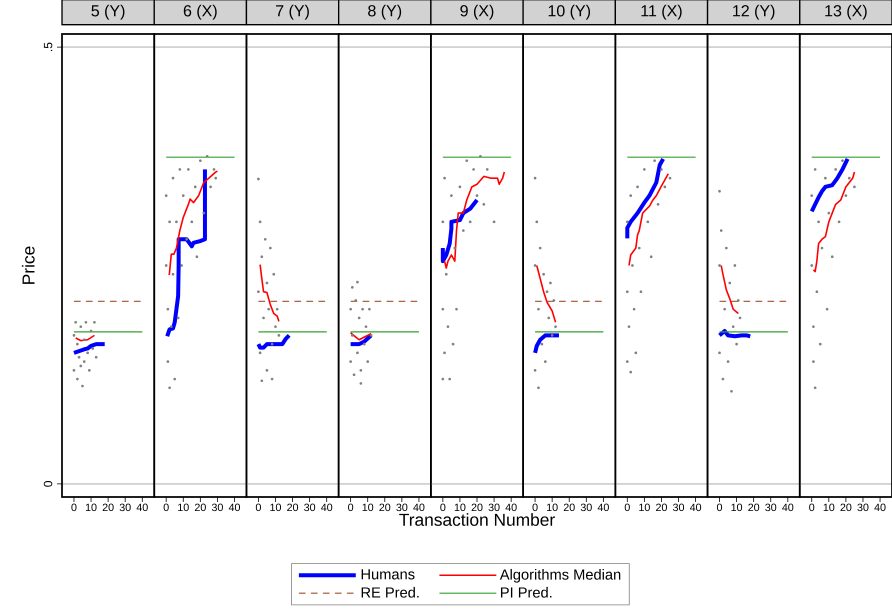 The height and width of the screenshot is (609, 892). Describe the element at coordinates (89, 348) in the screenshot. I see `line-series` at that location.